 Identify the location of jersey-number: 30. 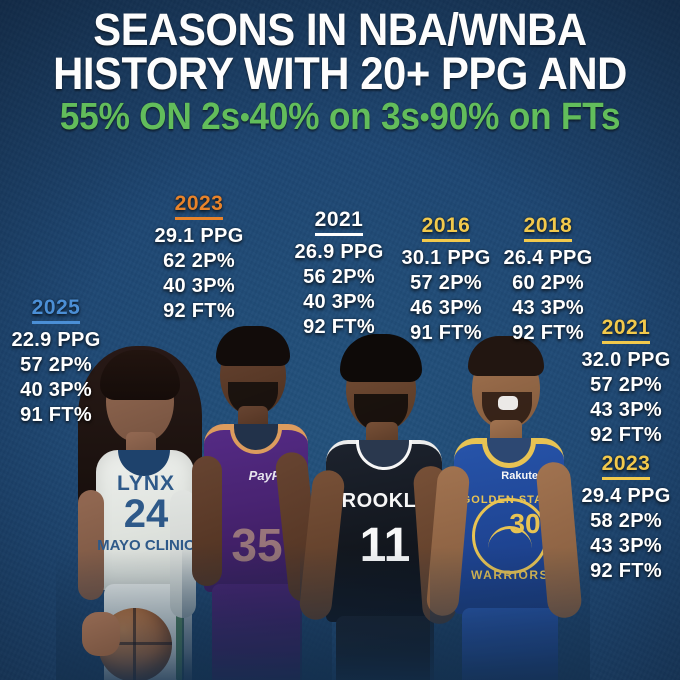
(525, 523).